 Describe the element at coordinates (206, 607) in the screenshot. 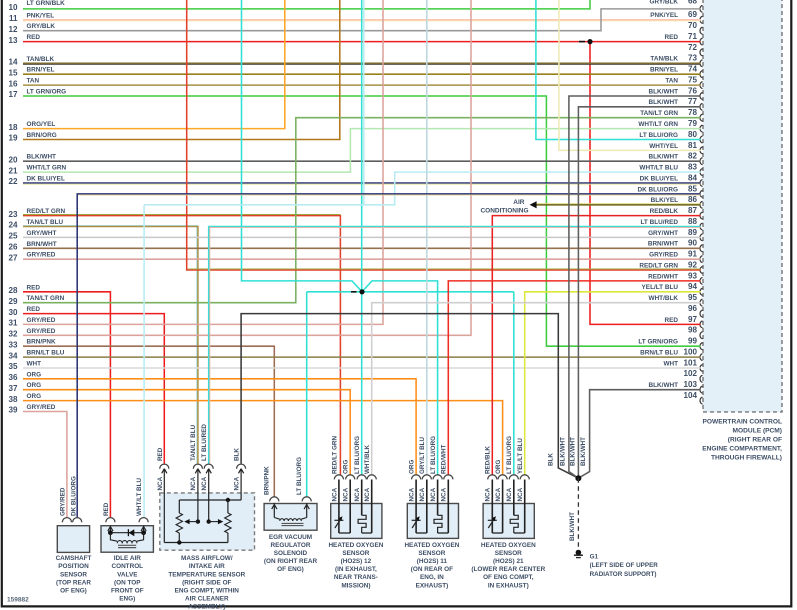

I see `svg-text: ASSEMBLY)` at that location.